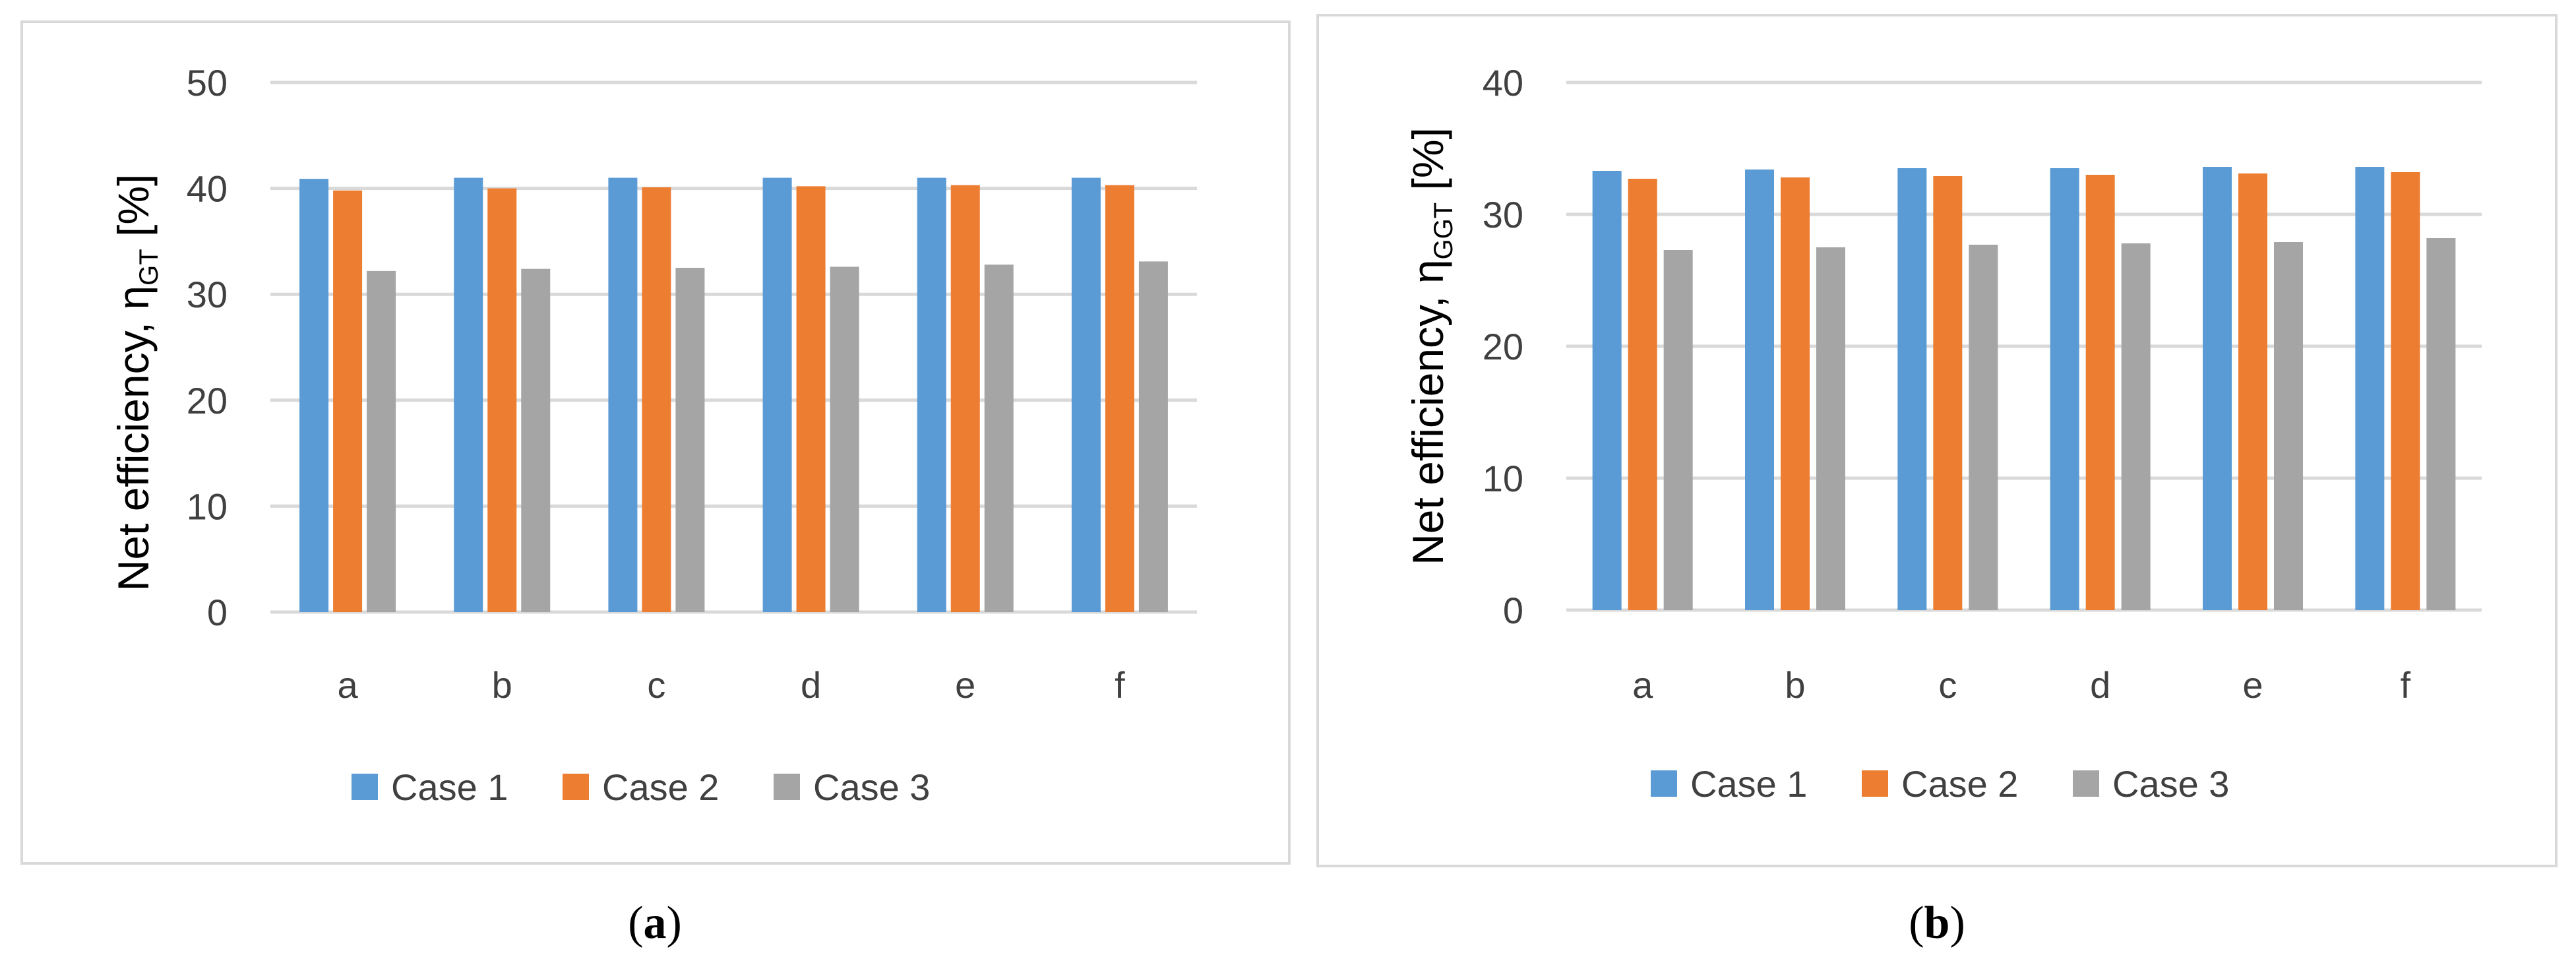 Image resolution: width=2576 pixels, height=959 pixels. What do you see at coordinates (1430, 346) in the screenshot?
I see `y-axis-label: Net efficiency, ηGGT [%]` at bounding box center [1430, 346].